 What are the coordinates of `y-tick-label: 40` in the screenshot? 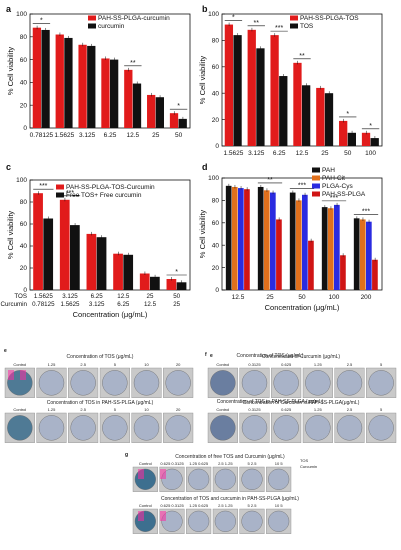 It's located at (216, 93).